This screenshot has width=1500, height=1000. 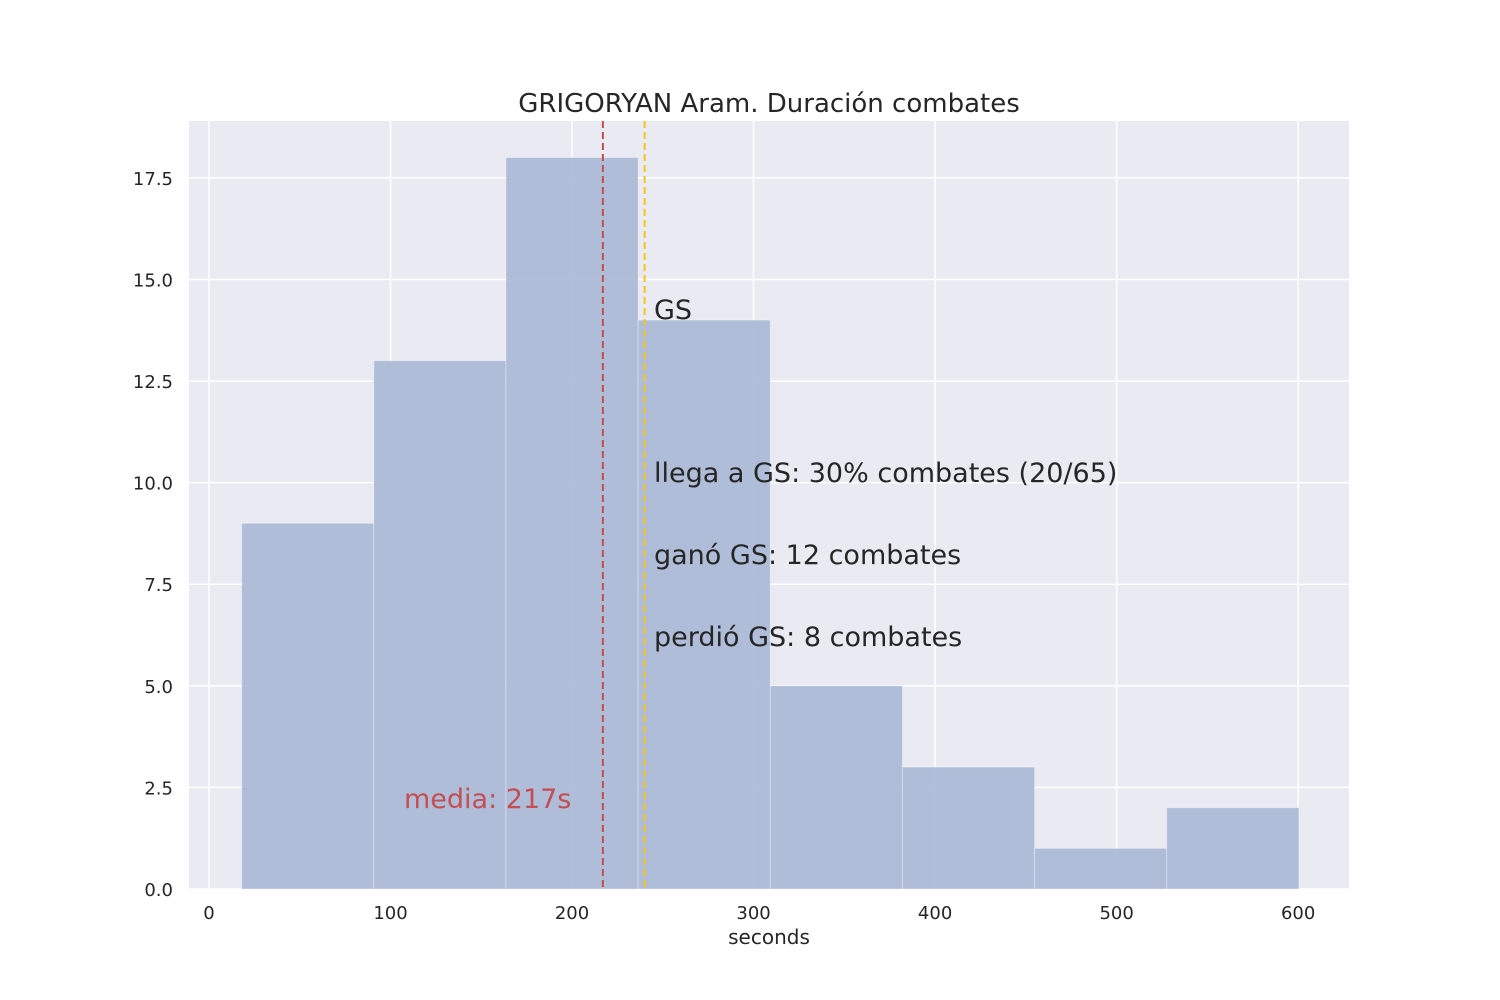 What do you see at coordinates (153, 280) in the screenshot?
I see `y-tick-label: 15.0` at bounding box center [153, 280].